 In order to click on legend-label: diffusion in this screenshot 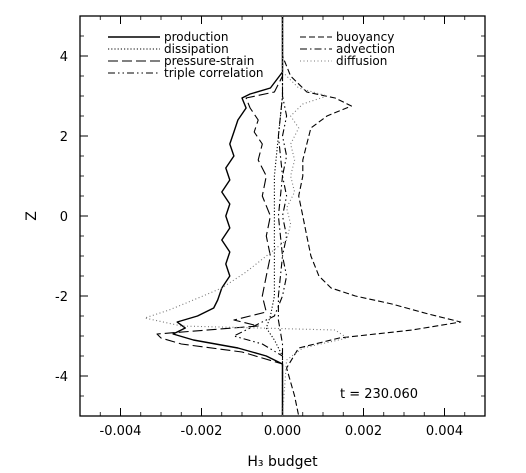, I will do `click(361, 61)`.